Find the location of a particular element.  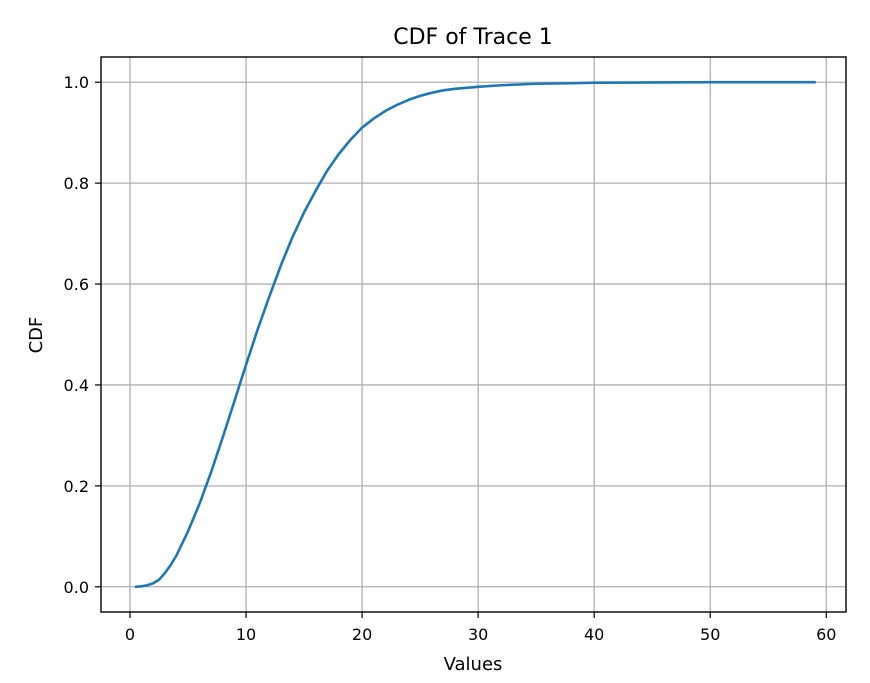

y-tick-label: 0.8 is located at coordinates (76, 183).